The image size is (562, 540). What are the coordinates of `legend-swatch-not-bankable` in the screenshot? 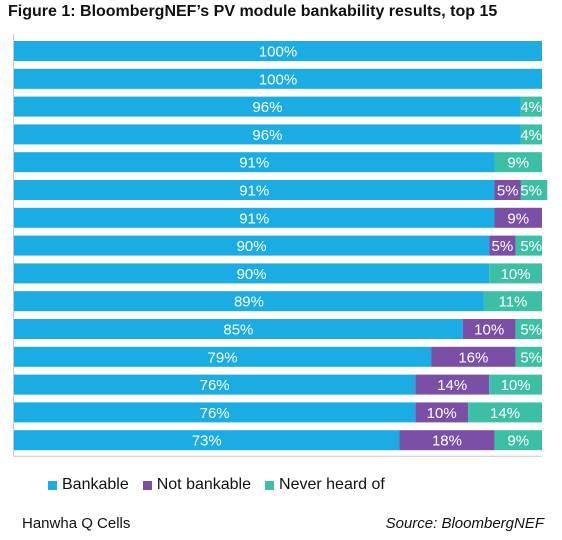 It's located at (147, 485).